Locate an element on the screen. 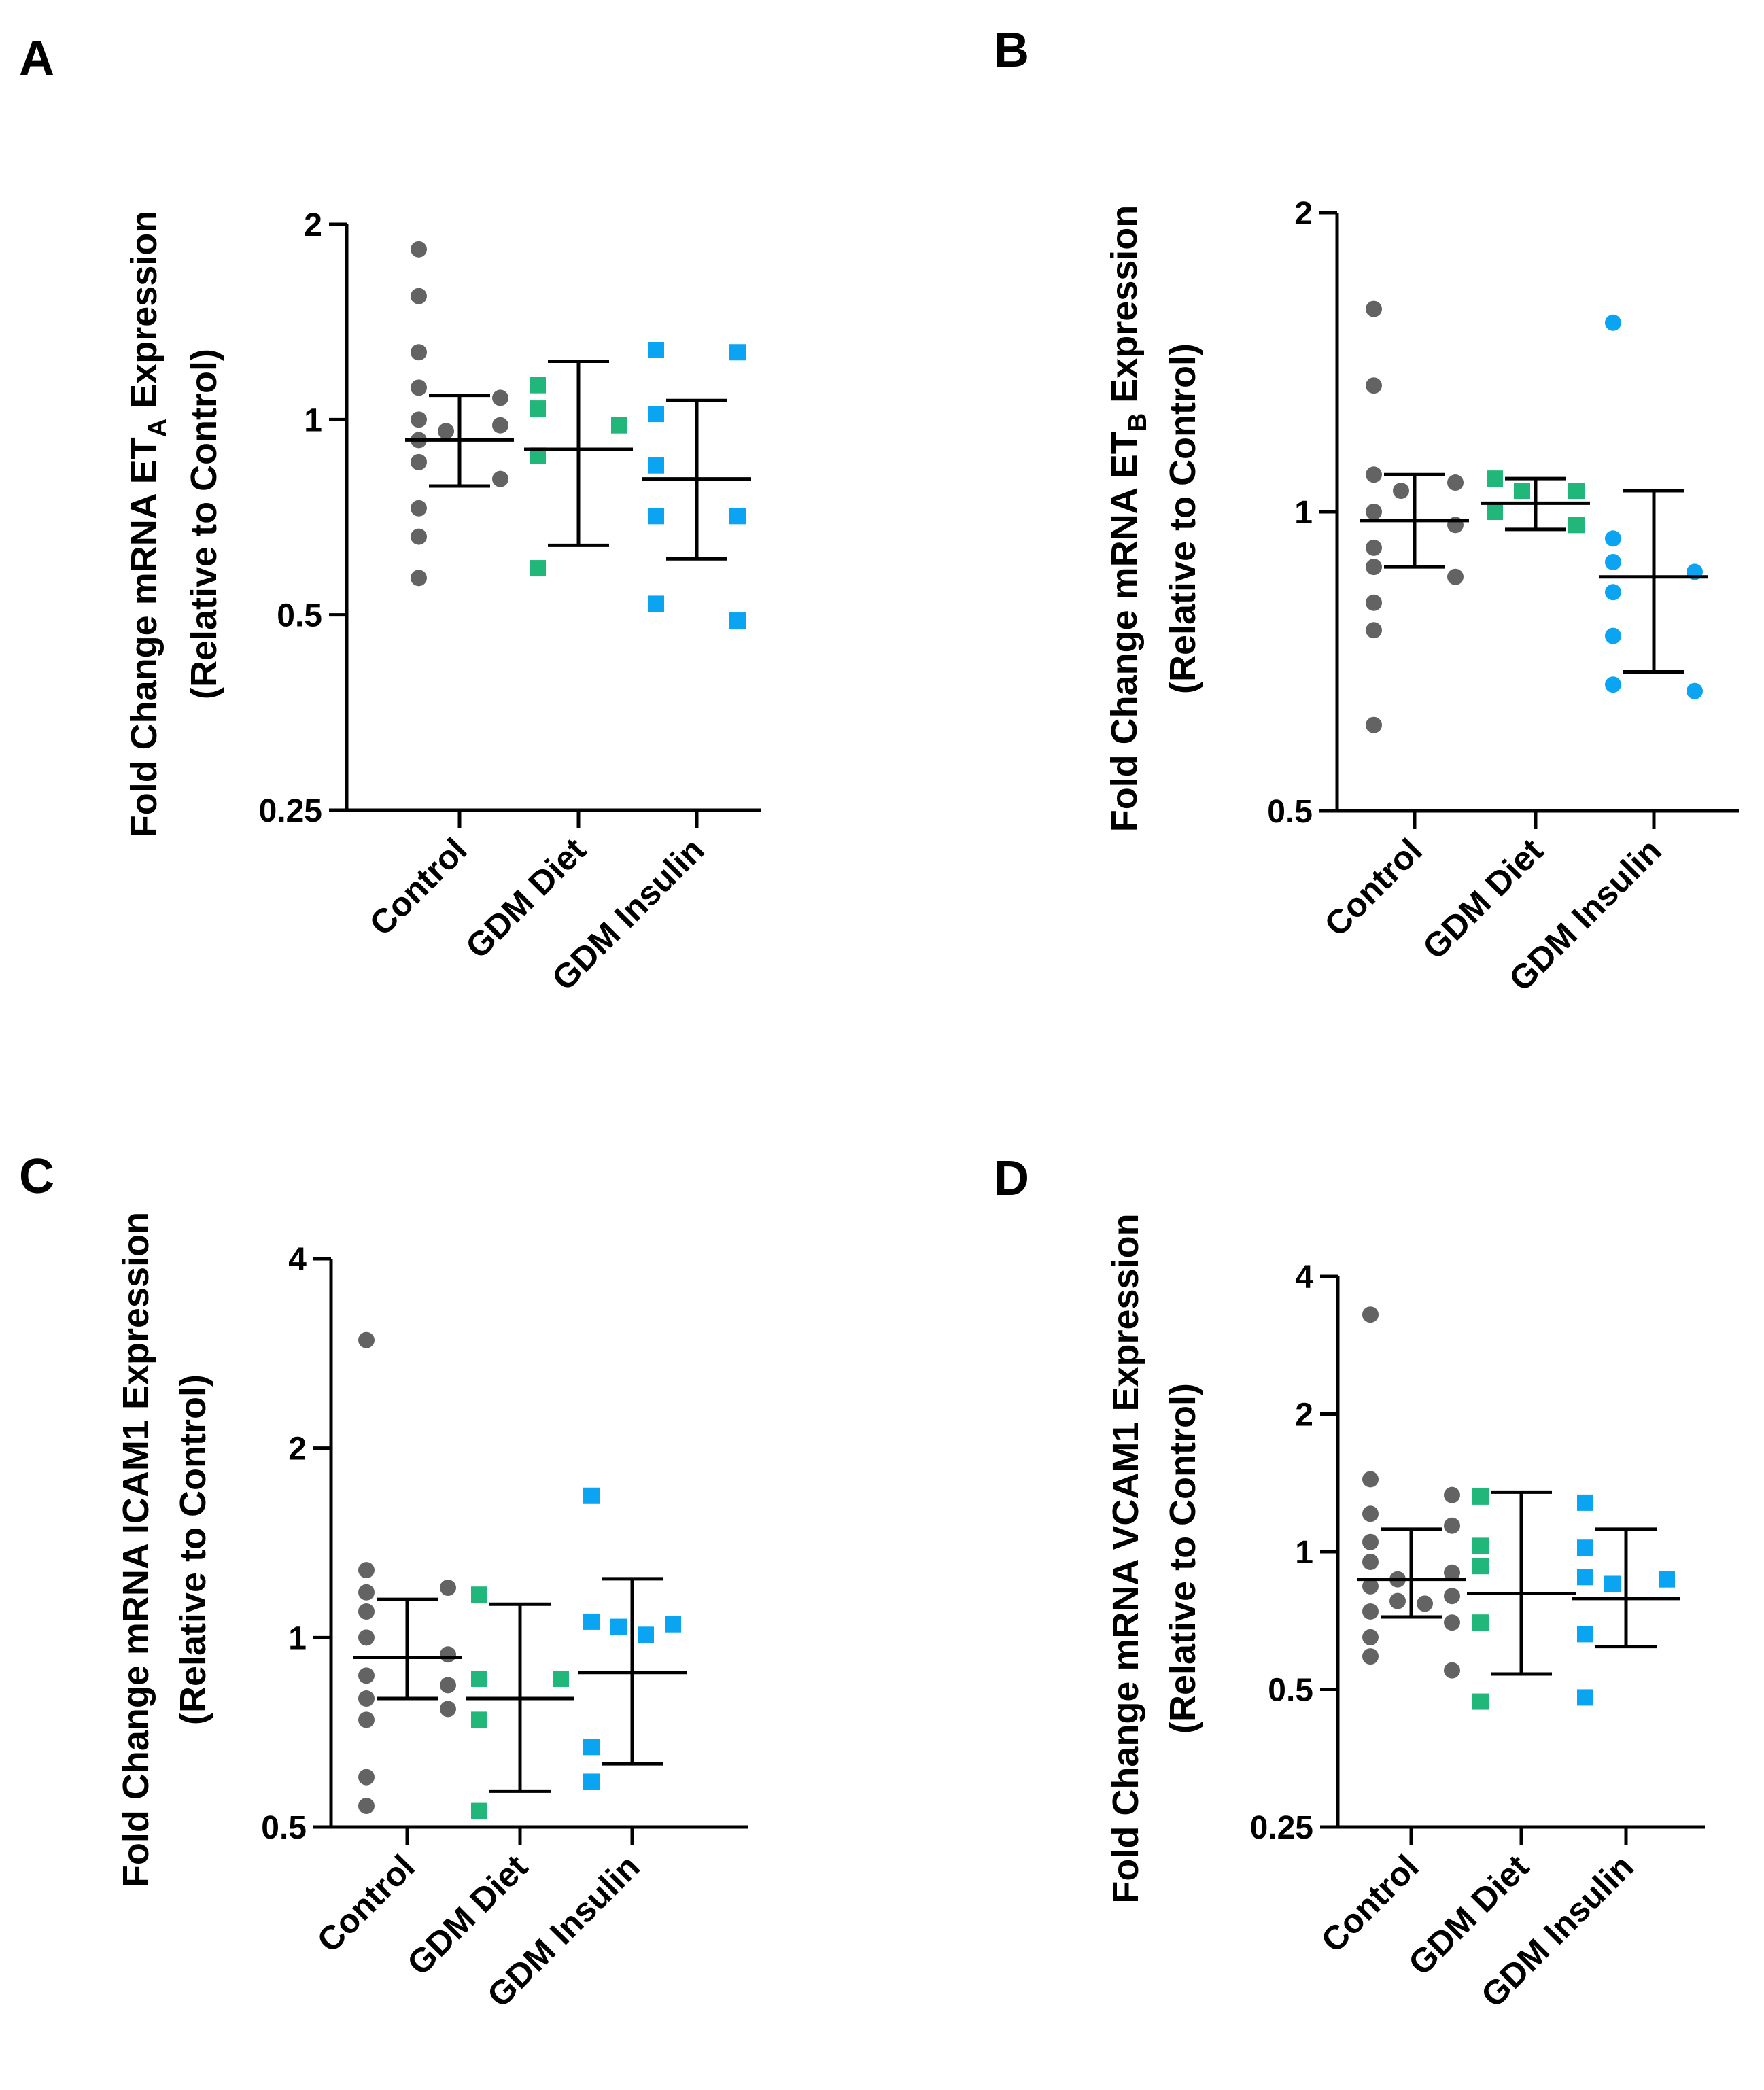  y-ticks: 0.25 0.5 1 2 is located at coordinates (303, 518).